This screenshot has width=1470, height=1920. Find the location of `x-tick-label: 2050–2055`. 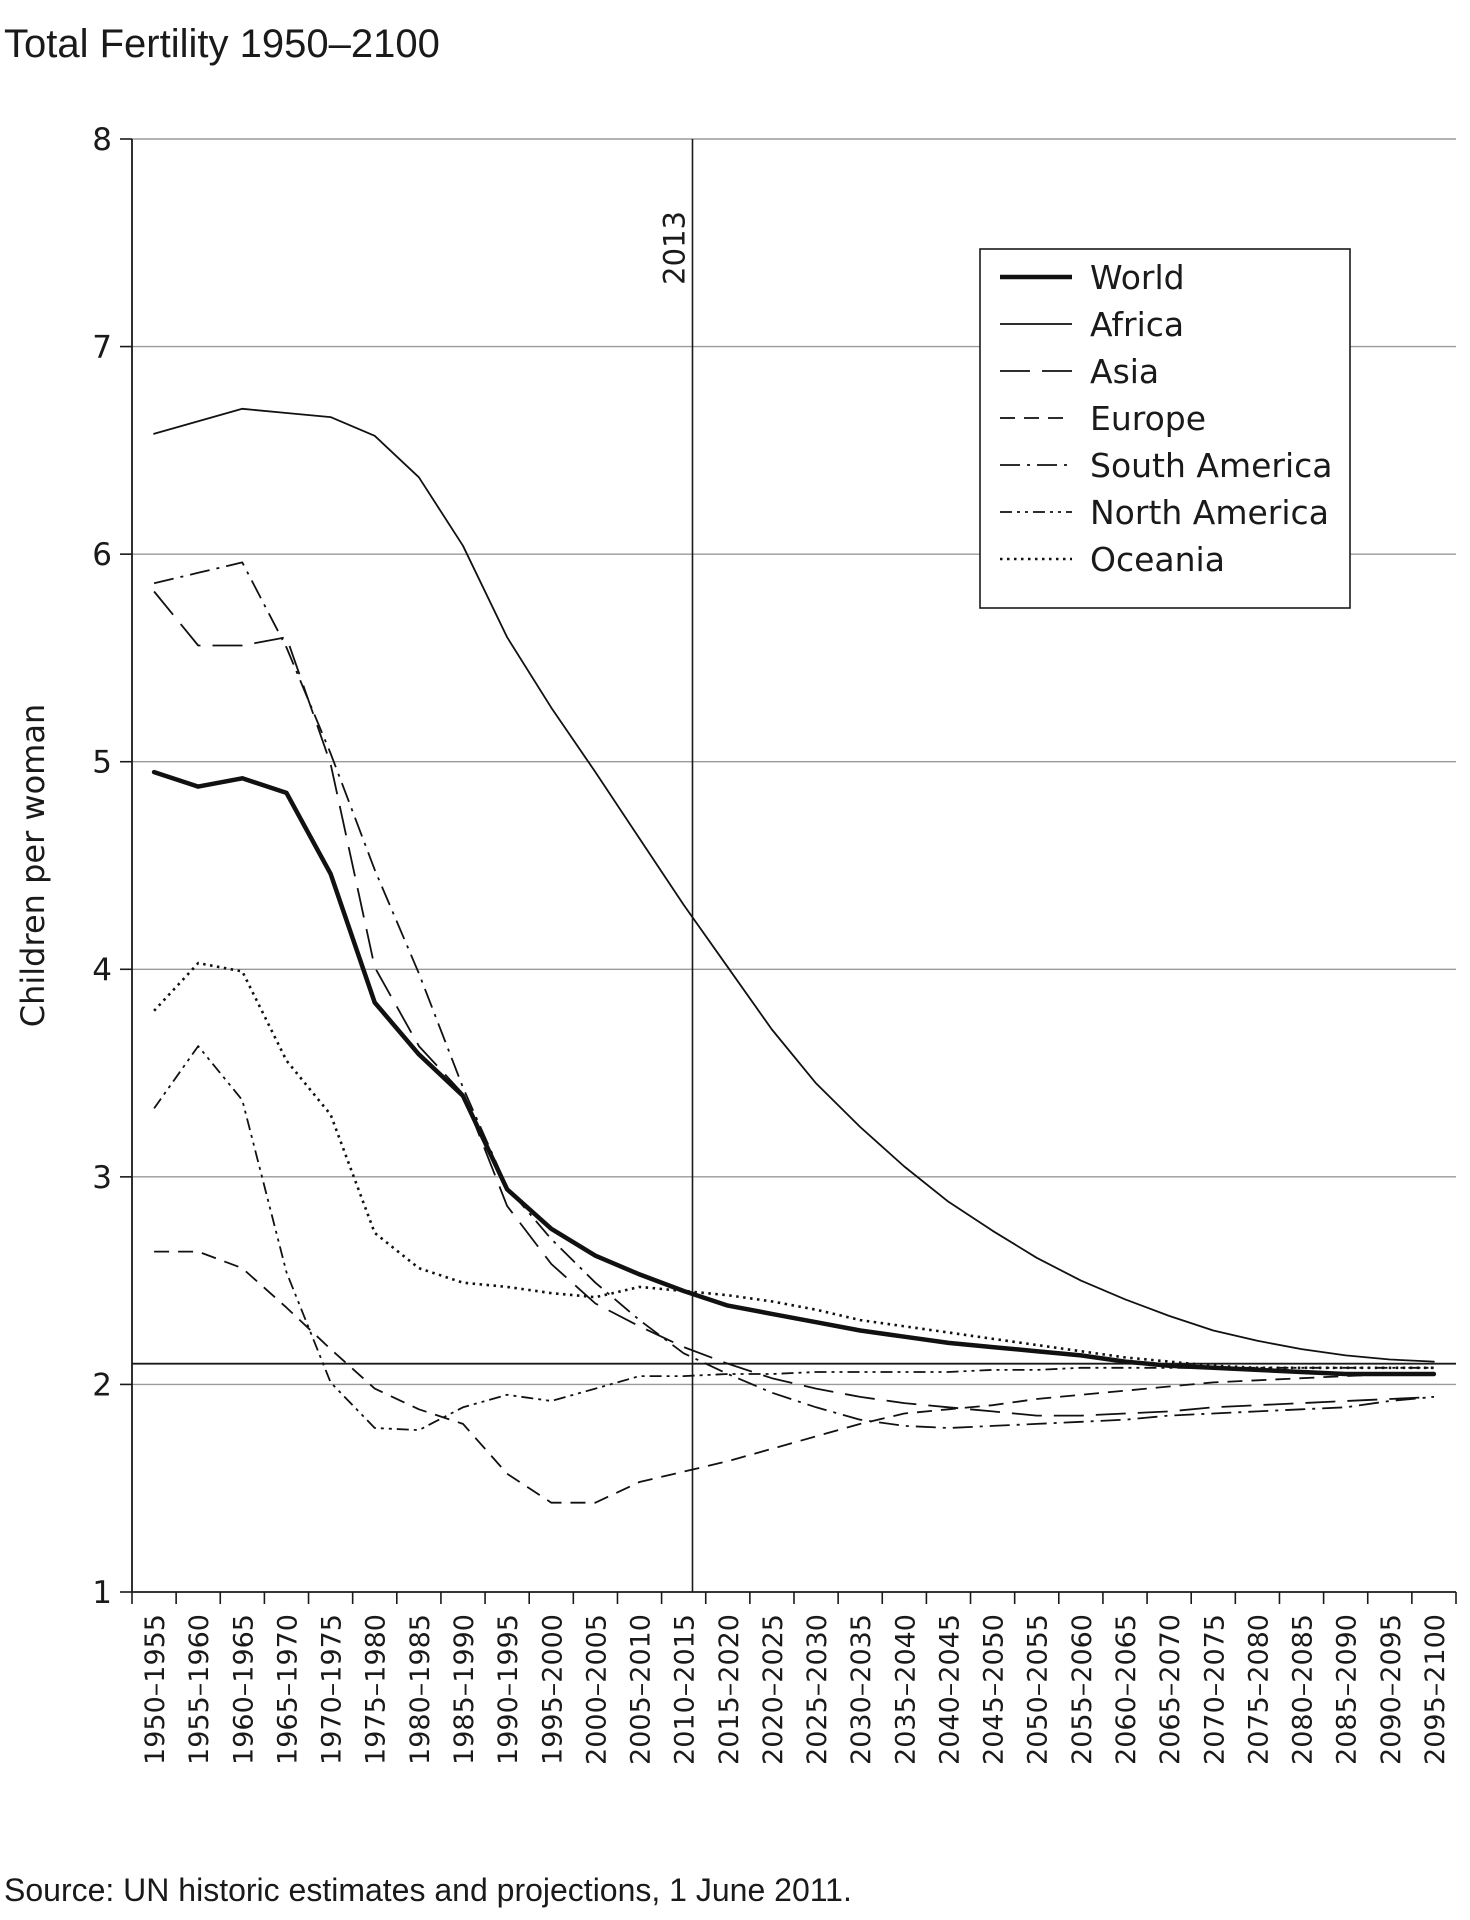

x-tick-label: 2050–2055 is located at coordinates (1038, 1689).